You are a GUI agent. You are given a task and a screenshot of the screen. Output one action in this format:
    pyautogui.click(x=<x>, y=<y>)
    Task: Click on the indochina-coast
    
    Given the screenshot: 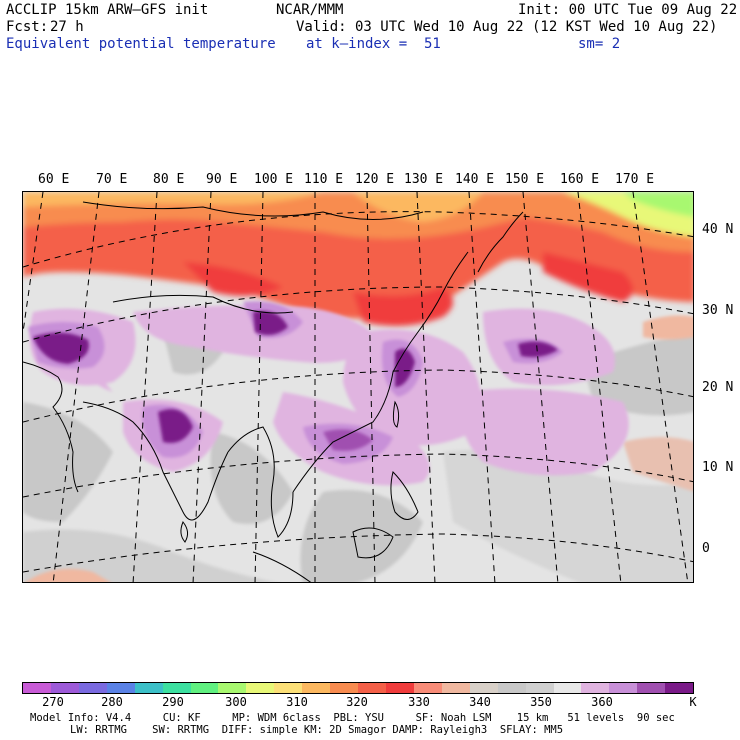 What is the action you would take?
    pyautogui.click(x=260, y=482)
    